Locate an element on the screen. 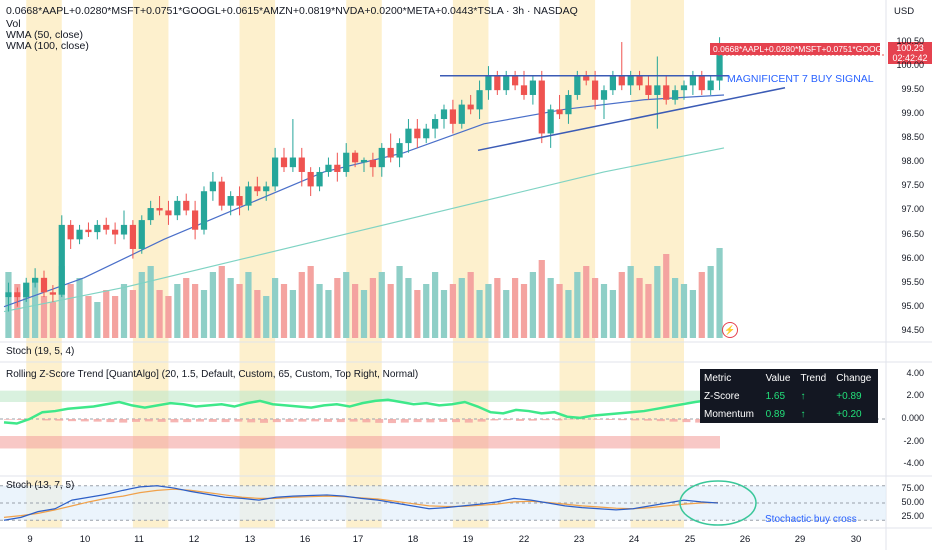 This screenshot has width=932, height=550. price-tick: 100.00 is located at coordinates (910, 65).